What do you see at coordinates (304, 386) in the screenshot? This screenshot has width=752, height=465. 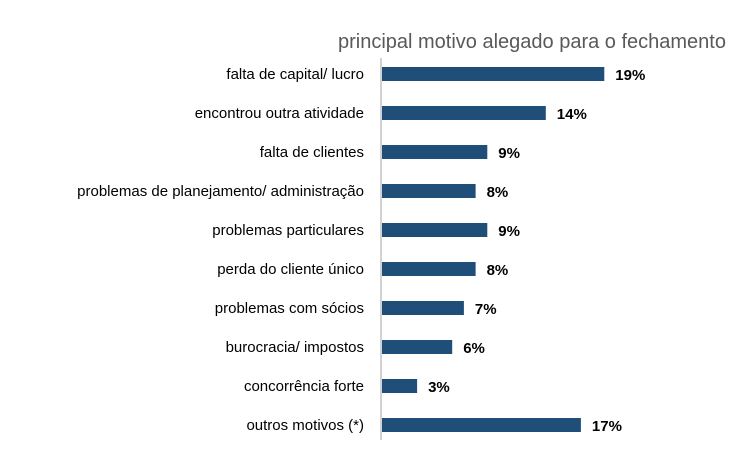 I see `category-label: concorrência forte` at bounding box center [304, 386].